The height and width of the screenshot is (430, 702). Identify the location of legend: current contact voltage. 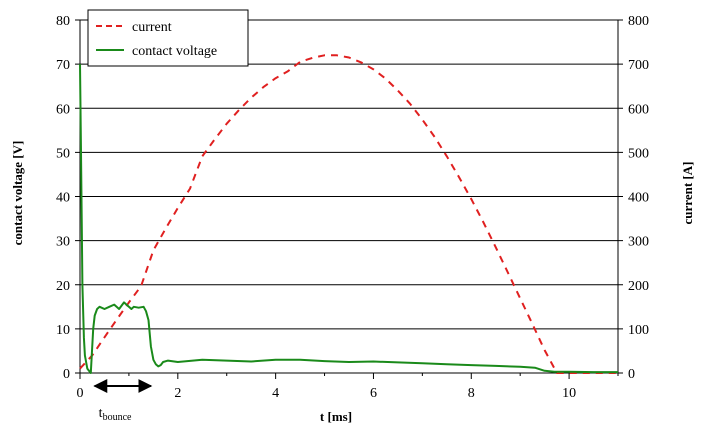
(168, 38).